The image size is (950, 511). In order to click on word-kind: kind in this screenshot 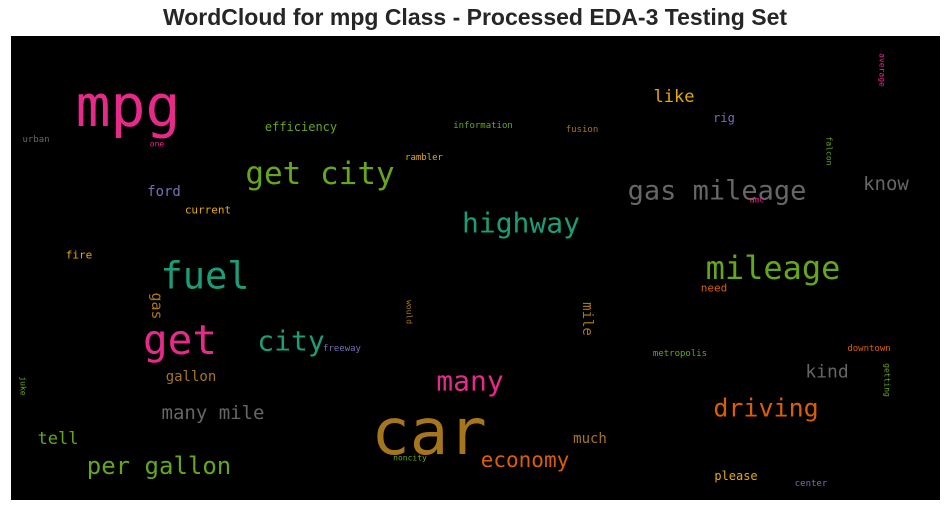, I will do `click(826, 372)`.